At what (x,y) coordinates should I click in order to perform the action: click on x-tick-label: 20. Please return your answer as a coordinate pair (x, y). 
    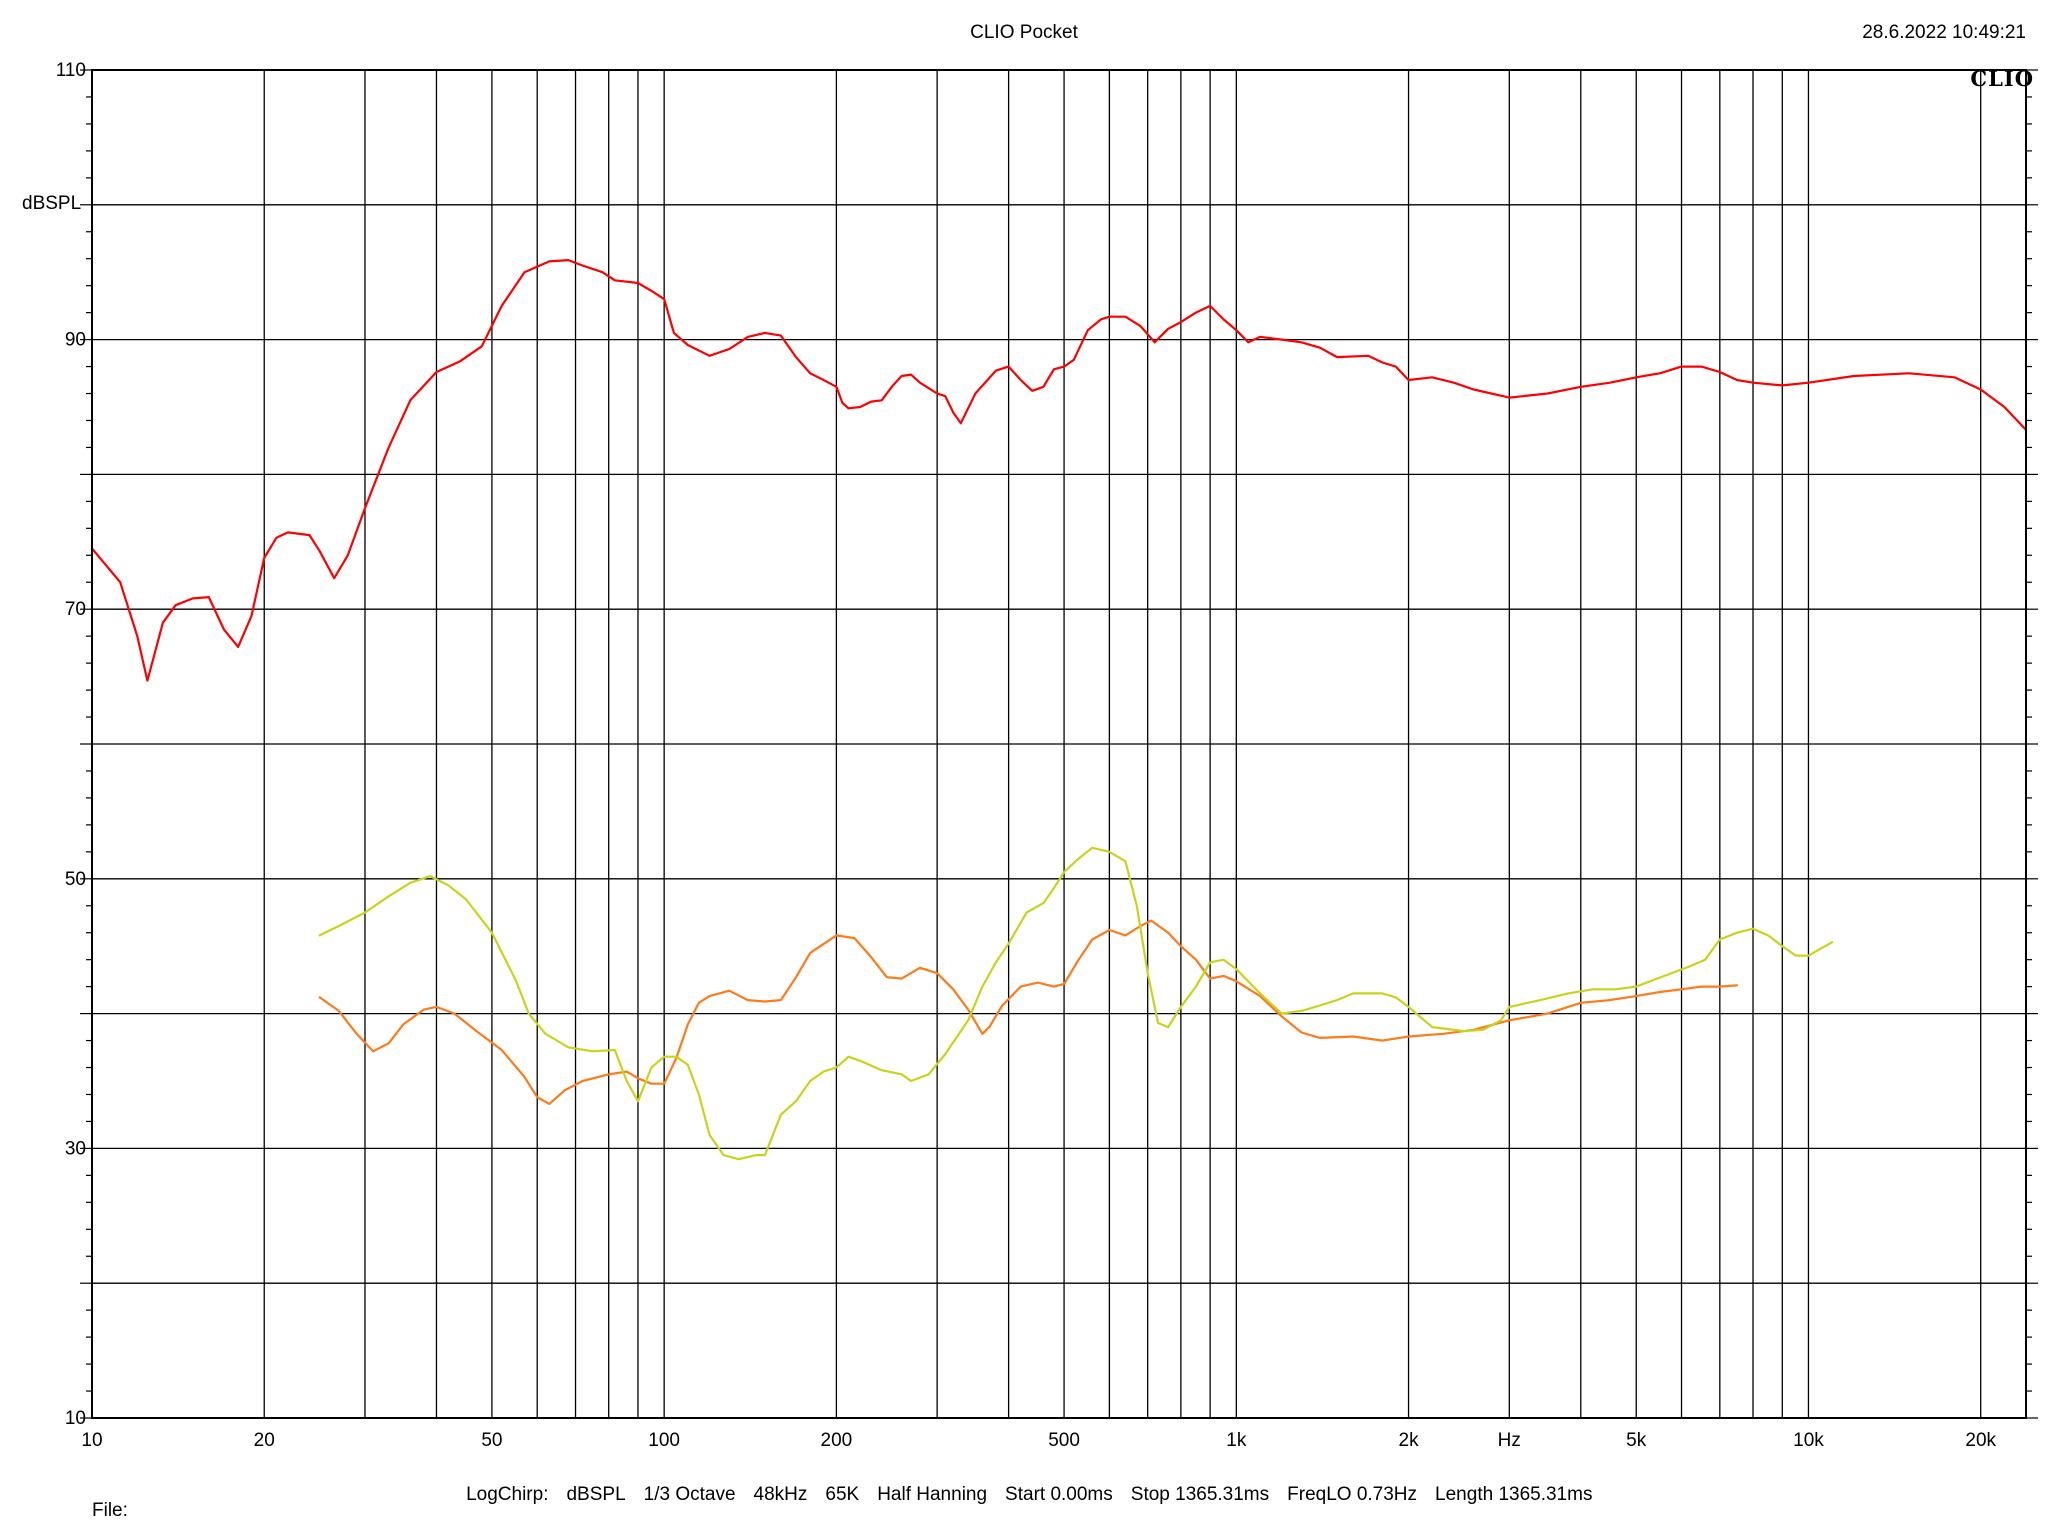
    Looking at the image, I should click on (264, 1440).